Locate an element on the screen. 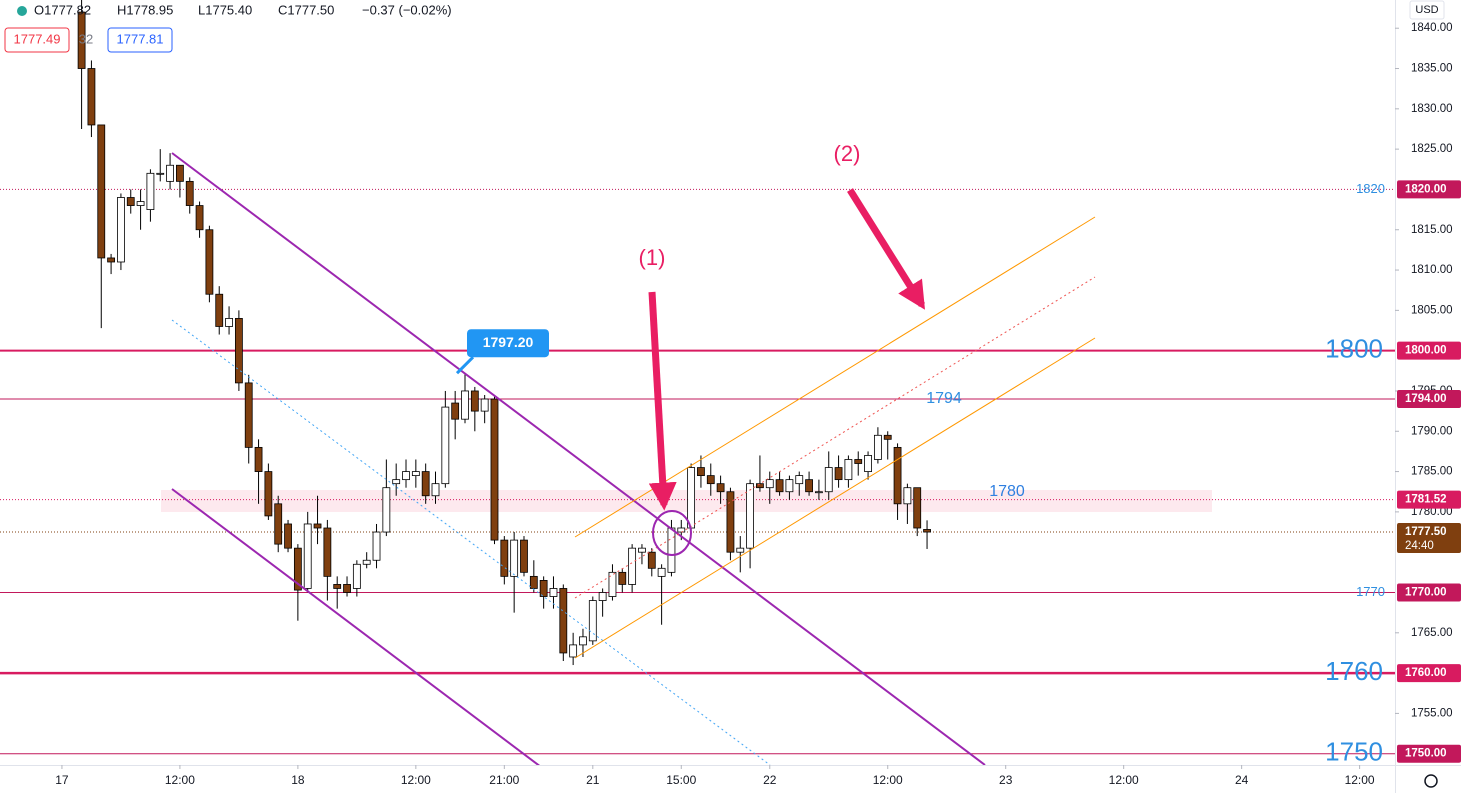 The width and height of the screenshot is (1461, 793). currency: USD is located at coordinates (1426, 10).